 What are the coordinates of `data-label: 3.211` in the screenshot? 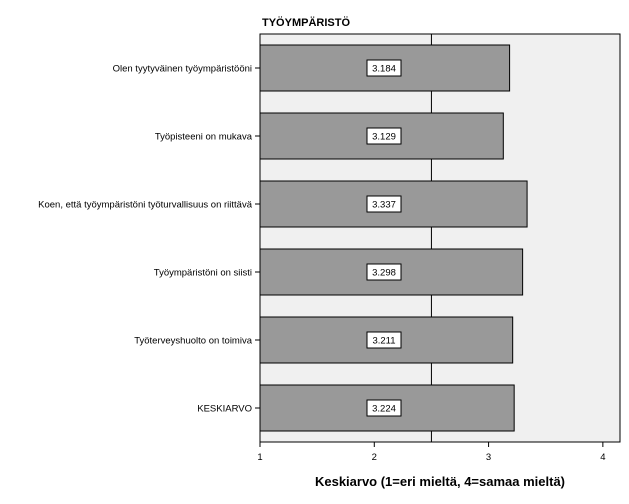 It's located at (383, 341).